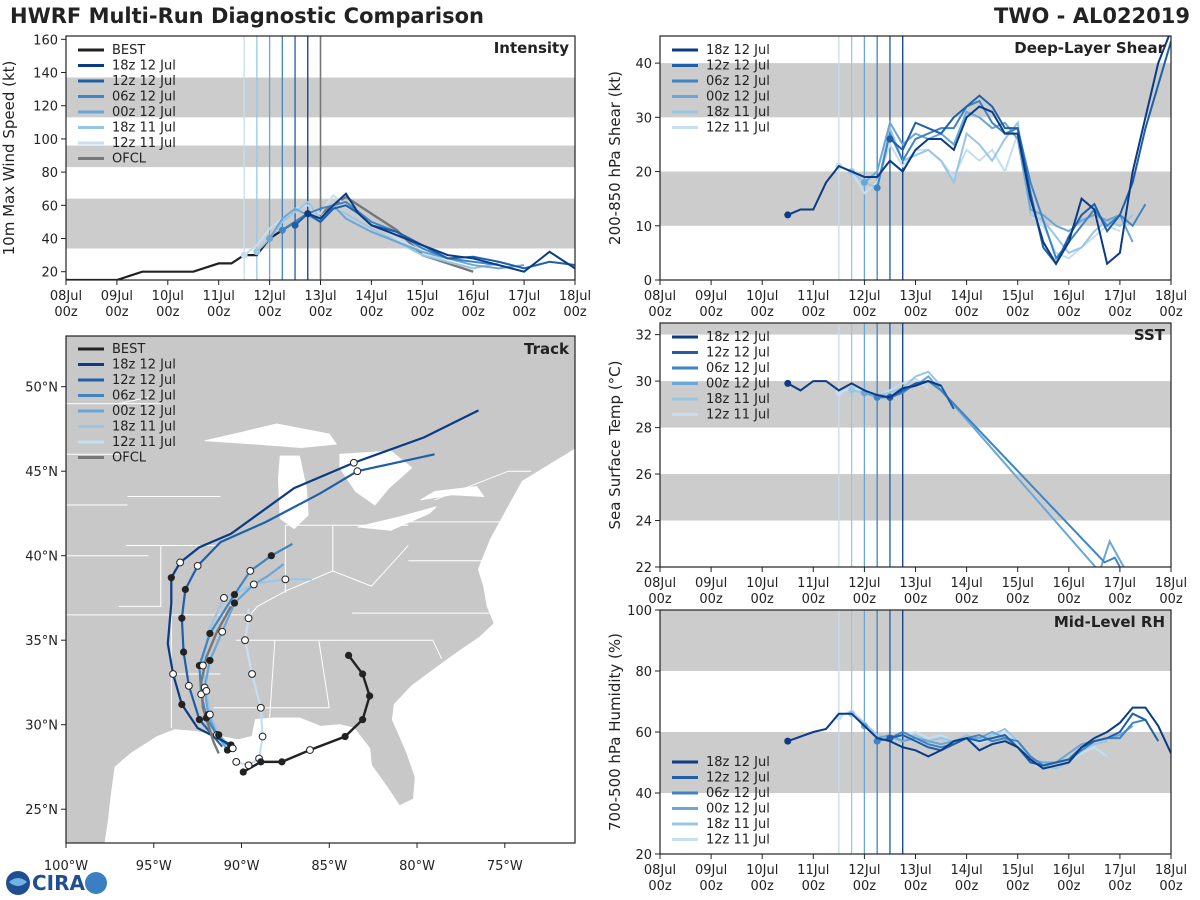 This screenshot has height=900, width=1200. What do you see at coordinates (41, 641) in the screenshot?
I see `lat-tick-label: 35°N` at bounding box center [41, 641].